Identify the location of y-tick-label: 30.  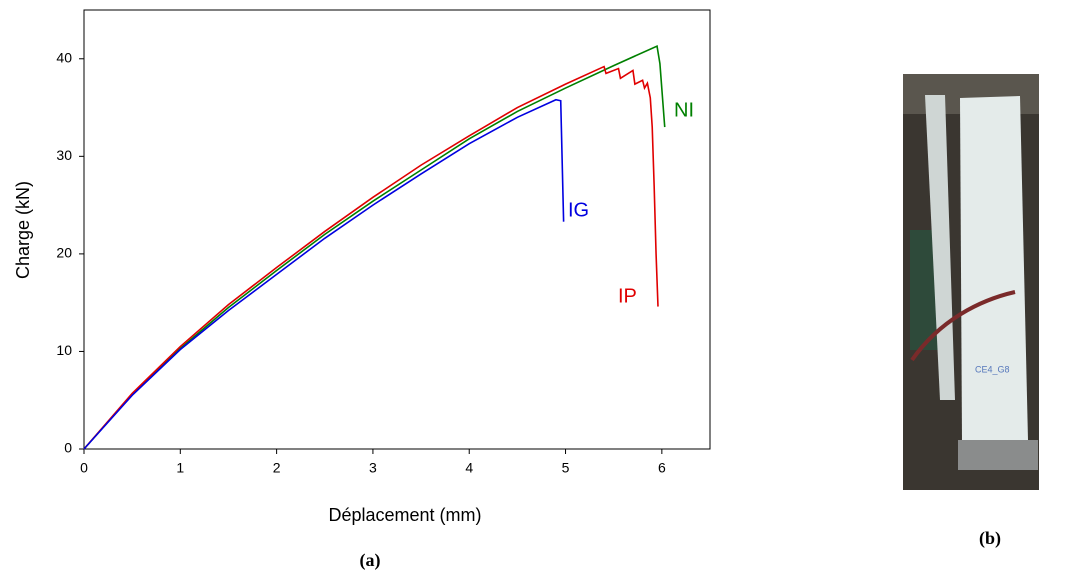
(64, 155).